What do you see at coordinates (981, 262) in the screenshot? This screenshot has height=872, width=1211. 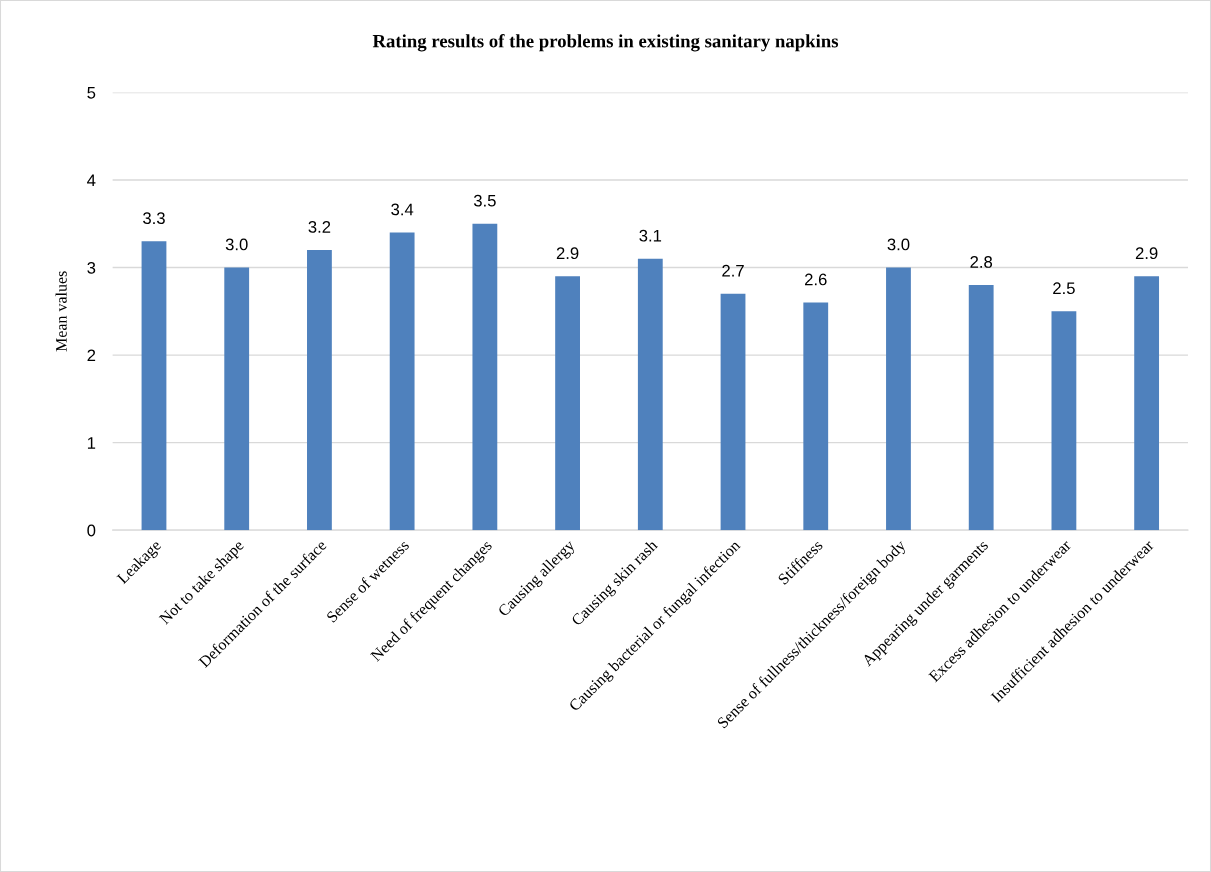 I see `data-label: 2.8` at bounding box center [981, 262].